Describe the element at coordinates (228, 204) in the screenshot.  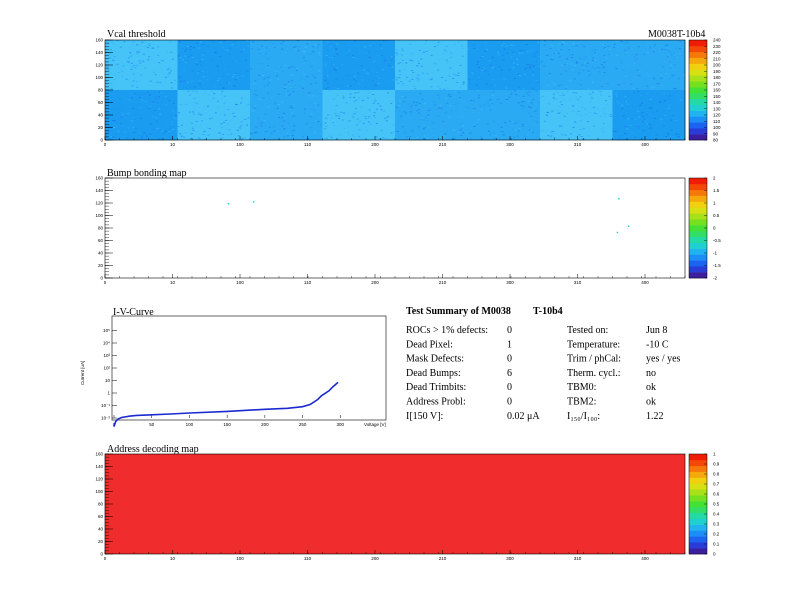
I see `dead-bump-point` at that location.